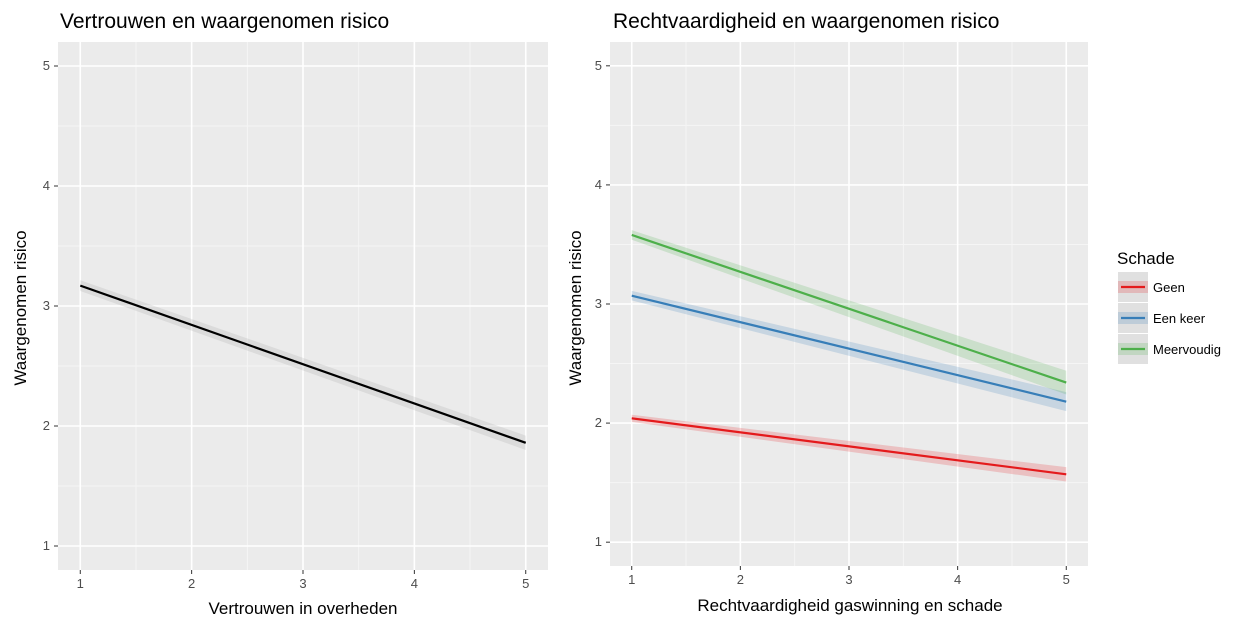 Image resolution: width=1241 pixels, height=621 pixels. Describe the element at coordinates (224, 21) in the screenshot. I see `left-chart-title: Vertrouwen en waargenomen risico` at that location.